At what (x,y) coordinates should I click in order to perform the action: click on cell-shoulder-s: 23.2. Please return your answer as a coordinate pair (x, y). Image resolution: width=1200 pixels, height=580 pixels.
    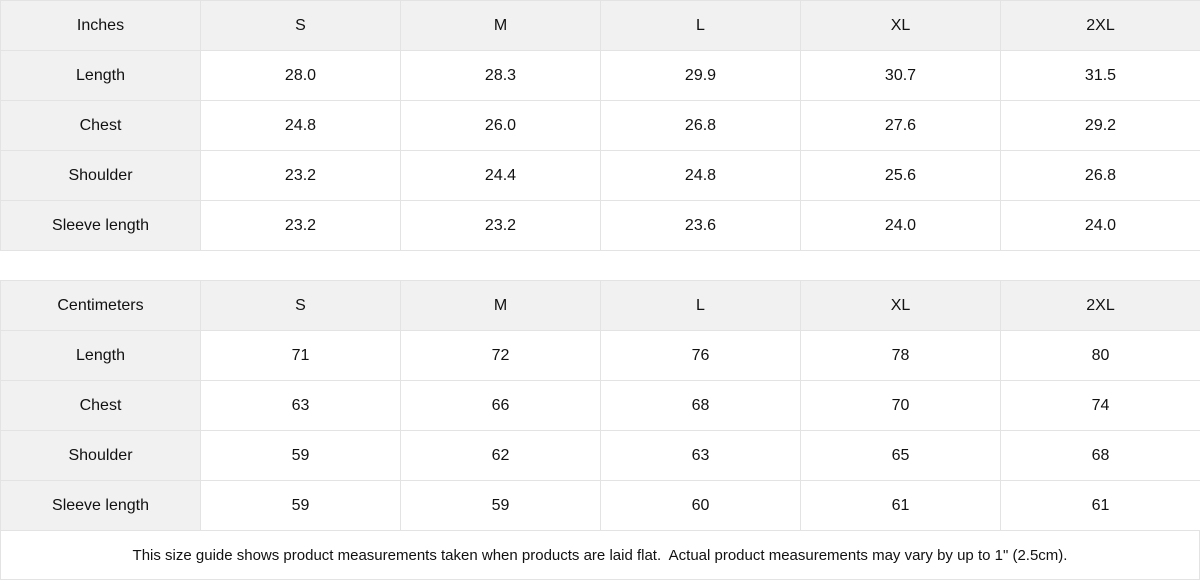
    Looking at the image, I should click on (300, 175).